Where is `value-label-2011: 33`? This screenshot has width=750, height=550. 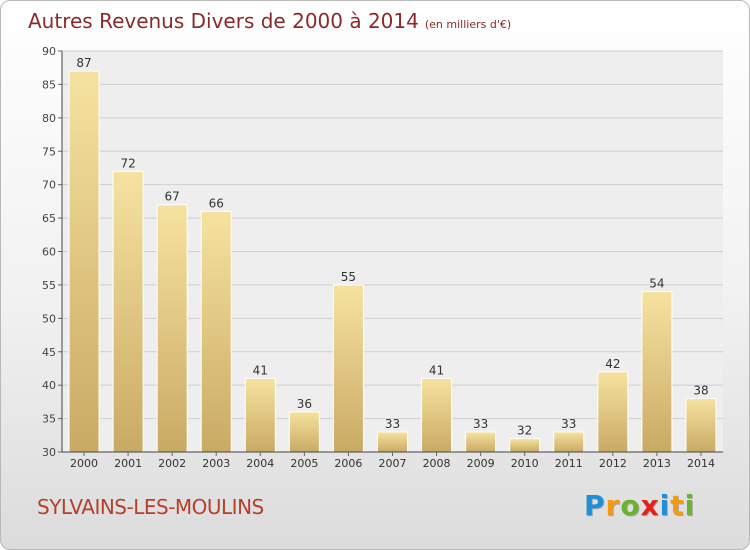 value-label-2011: 33 is located at coordinates (568, 424).